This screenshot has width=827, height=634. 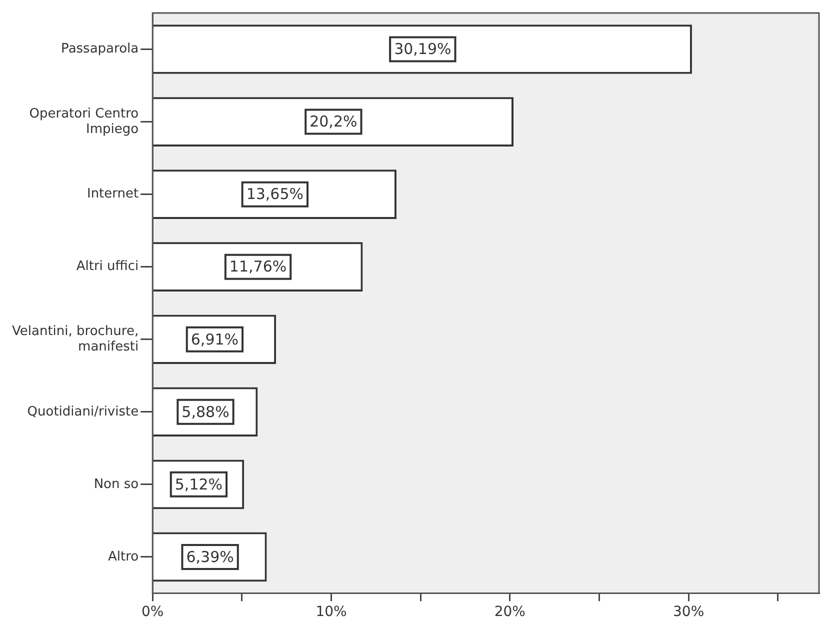 I want to click on data-label: 5,88%, so click(x=206, y=411).